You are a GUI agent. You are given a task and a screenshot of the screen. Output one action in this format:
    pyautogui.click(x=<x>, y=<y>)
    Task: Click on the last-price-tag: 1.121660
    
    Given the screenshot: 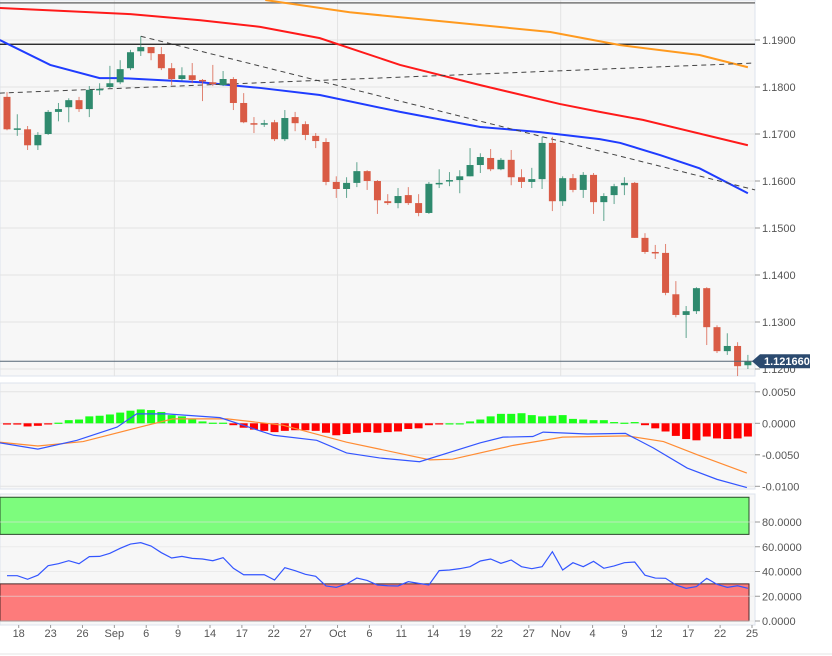 What is the action you would take?
    pyautogui.click(x=781, y=361)
    